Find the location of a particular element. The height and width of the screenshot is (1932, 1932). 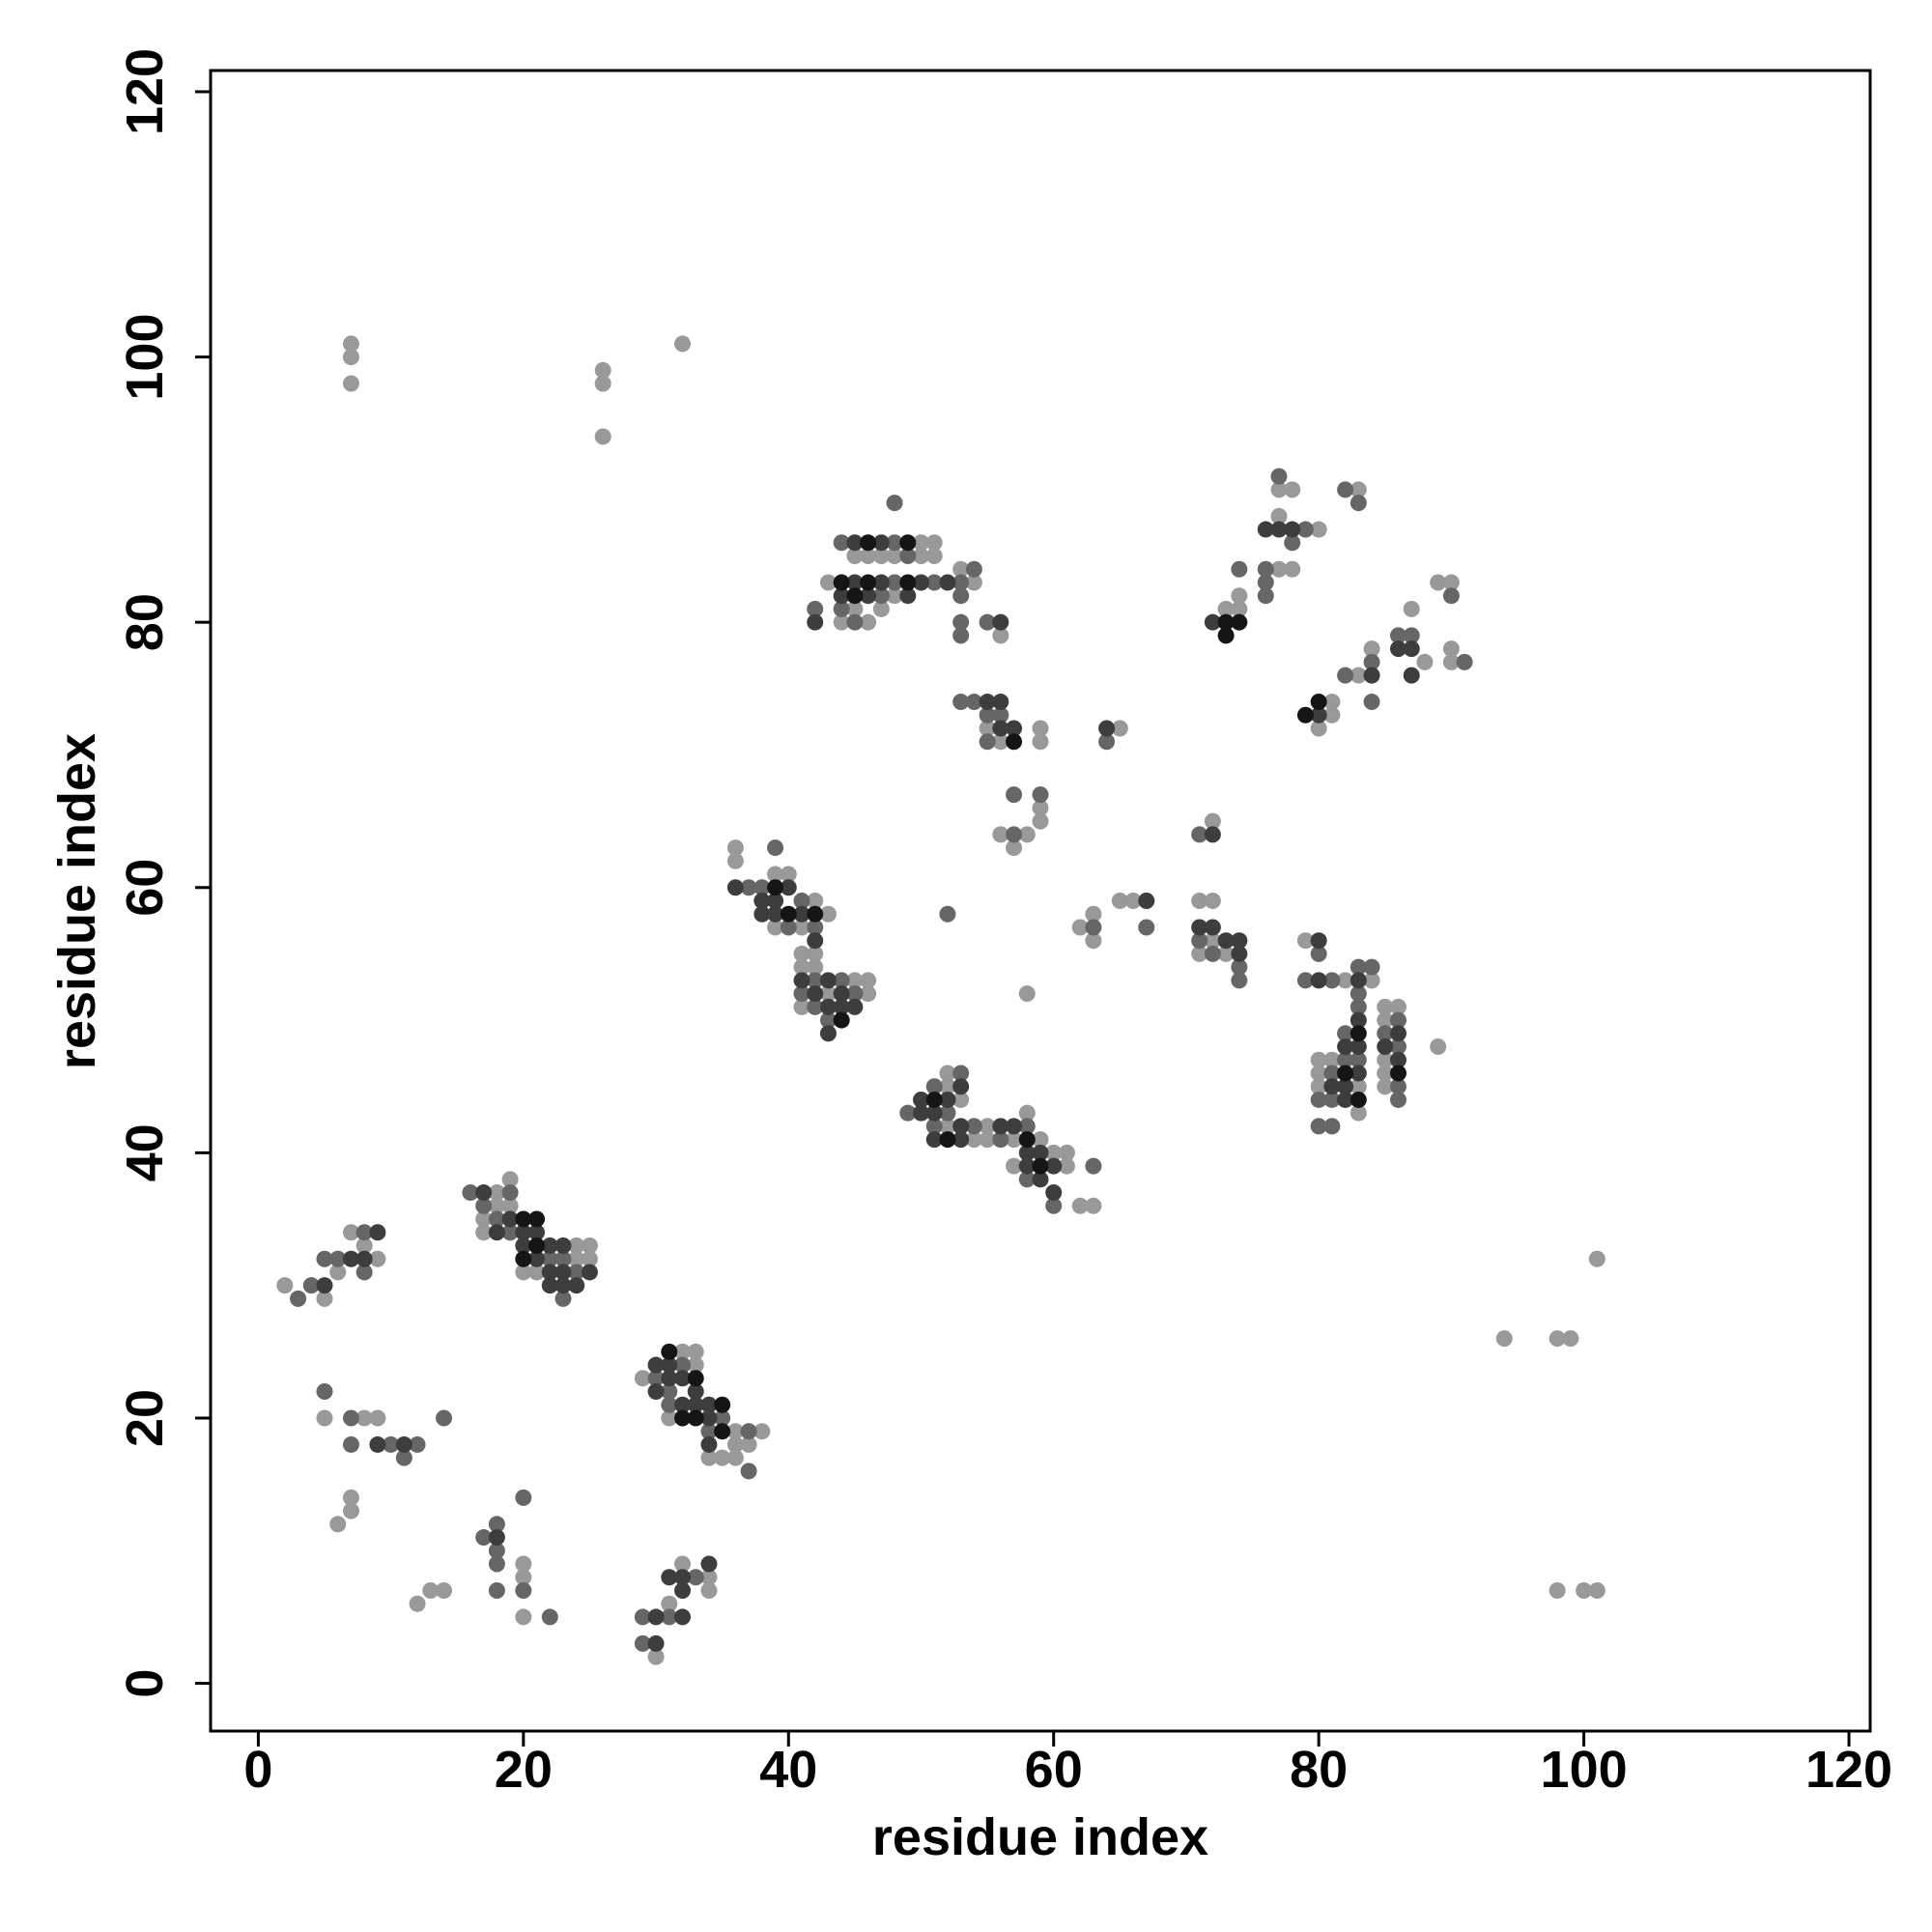

y-tick-label: 0 is located at coordinates (145, 1683).